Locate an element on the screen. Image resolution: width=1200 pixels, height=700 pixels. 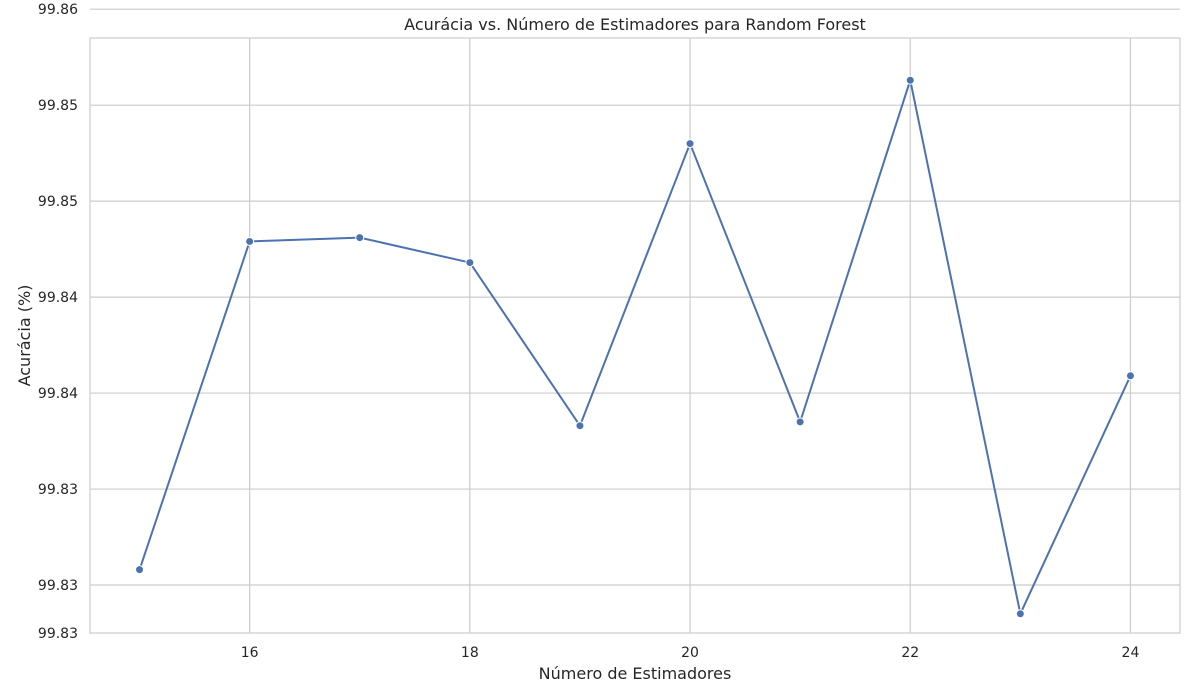
x-tick-label: 22 is located at coordinates (910, 653).